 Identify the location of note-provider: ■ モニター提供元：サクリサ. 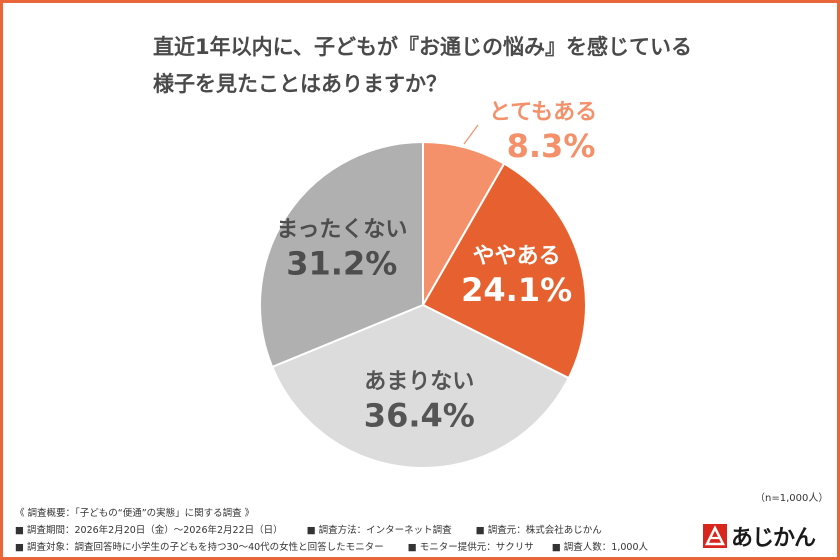
(470, 547).